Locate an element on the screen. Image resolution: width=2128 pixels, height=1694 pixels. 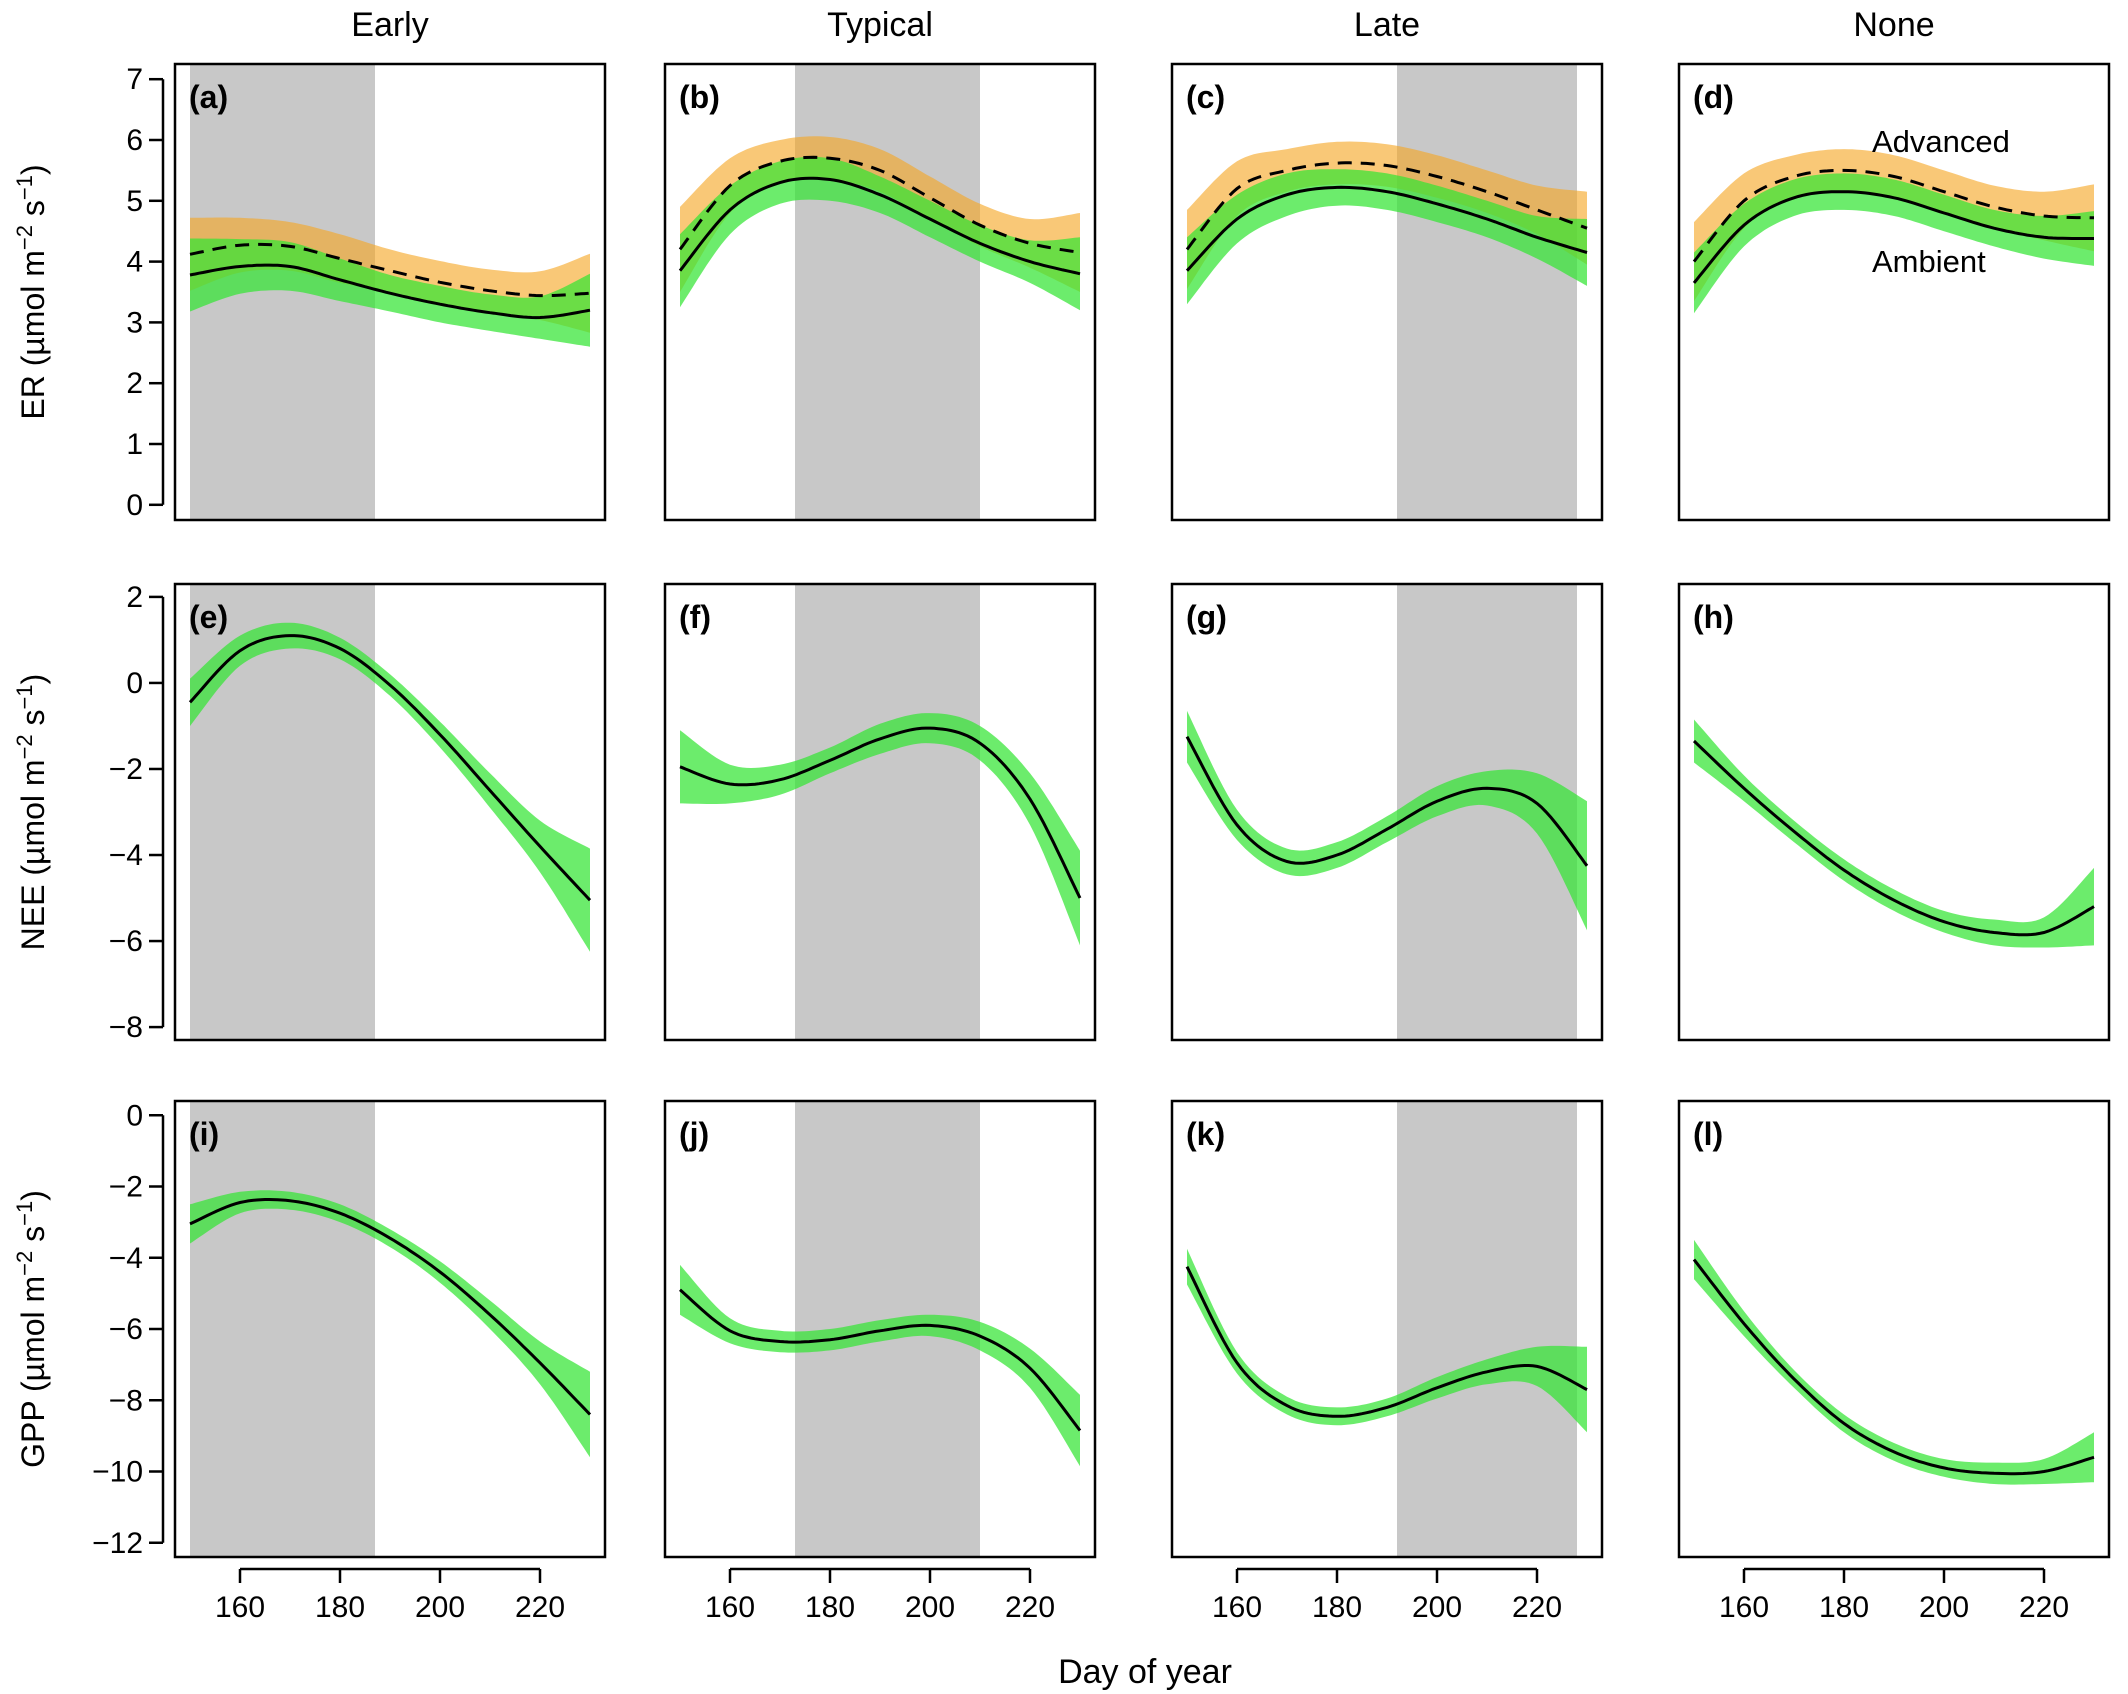
panel-frame-a is located at coordinates (390, 292).